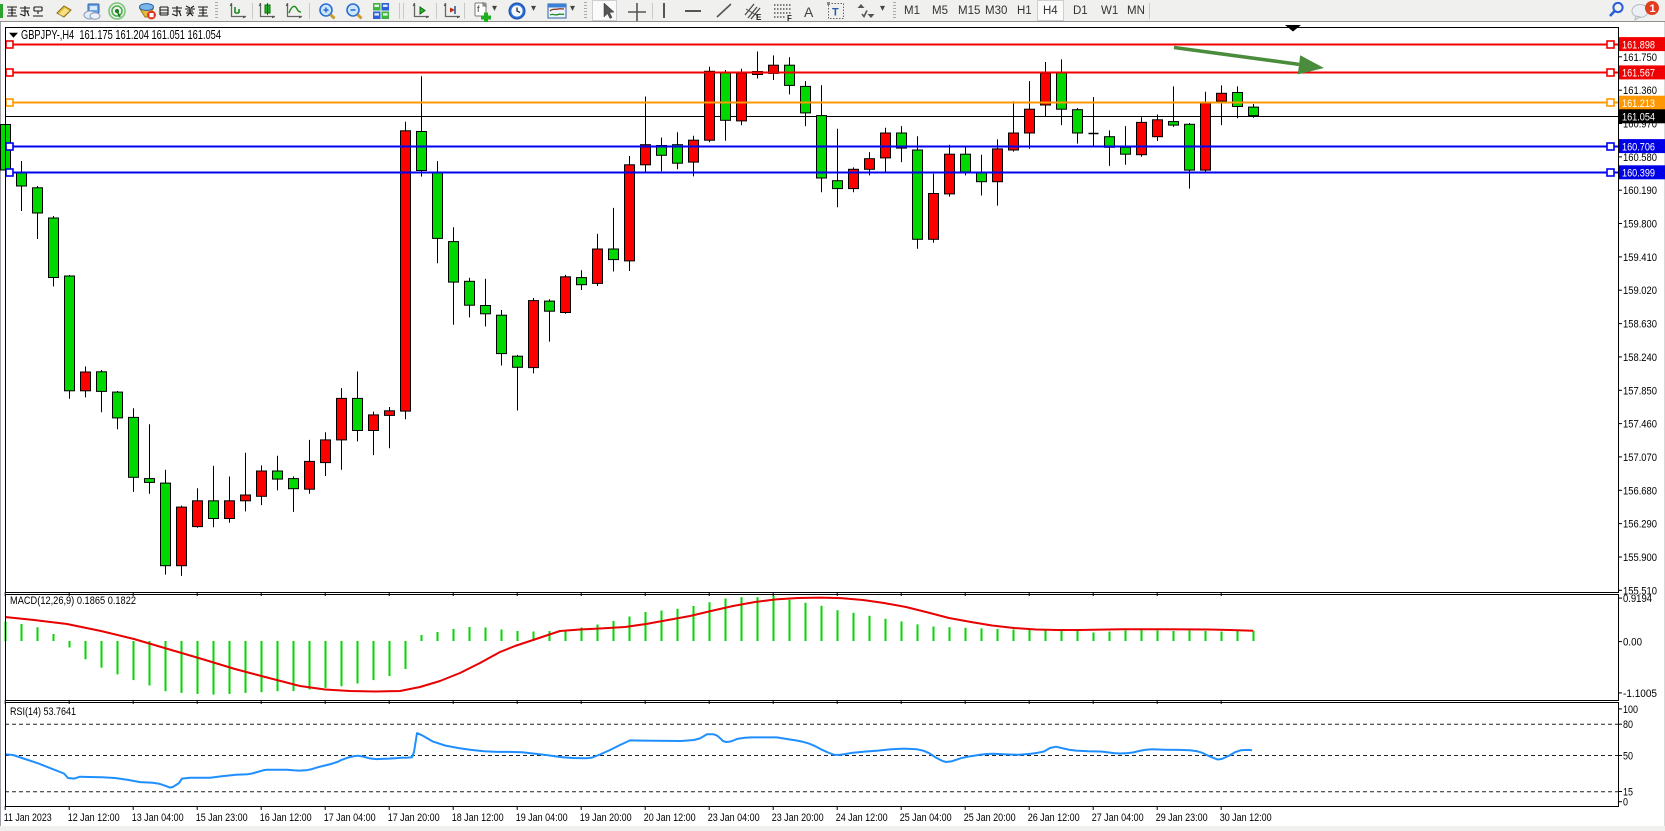 This screenshot has height=831, width=1665. What do you see at coordinates (1640, 325) in the screenshot?
I see `svg-text: 158.630` at bounding box center [1640, 325].